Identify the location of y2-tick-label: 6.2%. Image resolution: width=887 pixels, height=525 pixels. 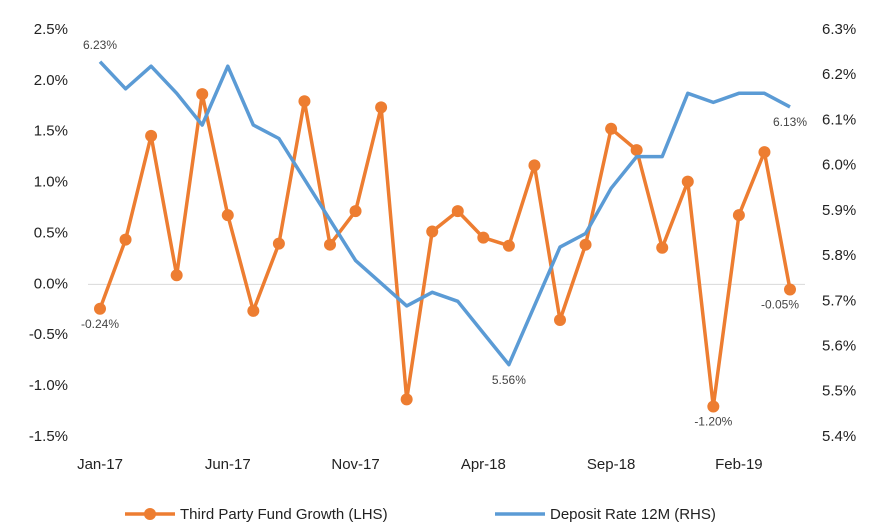
(839, 74).